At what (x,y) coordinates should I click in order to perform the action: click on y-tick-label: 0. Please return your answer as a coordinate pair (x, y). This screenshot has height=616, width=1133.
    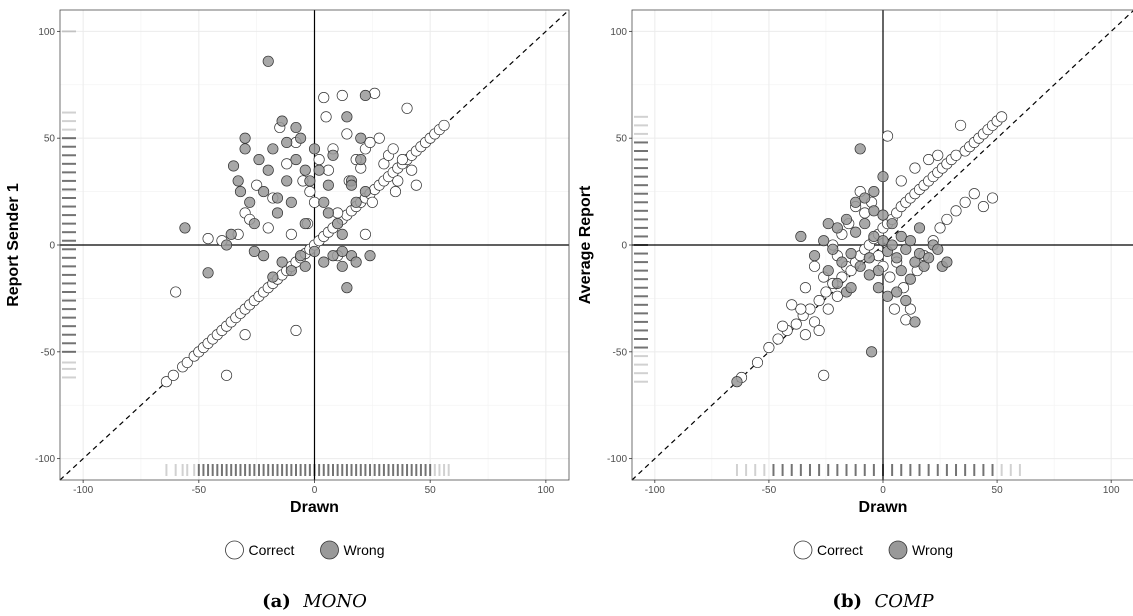
    Looking at the image, I should click on (624, 246).